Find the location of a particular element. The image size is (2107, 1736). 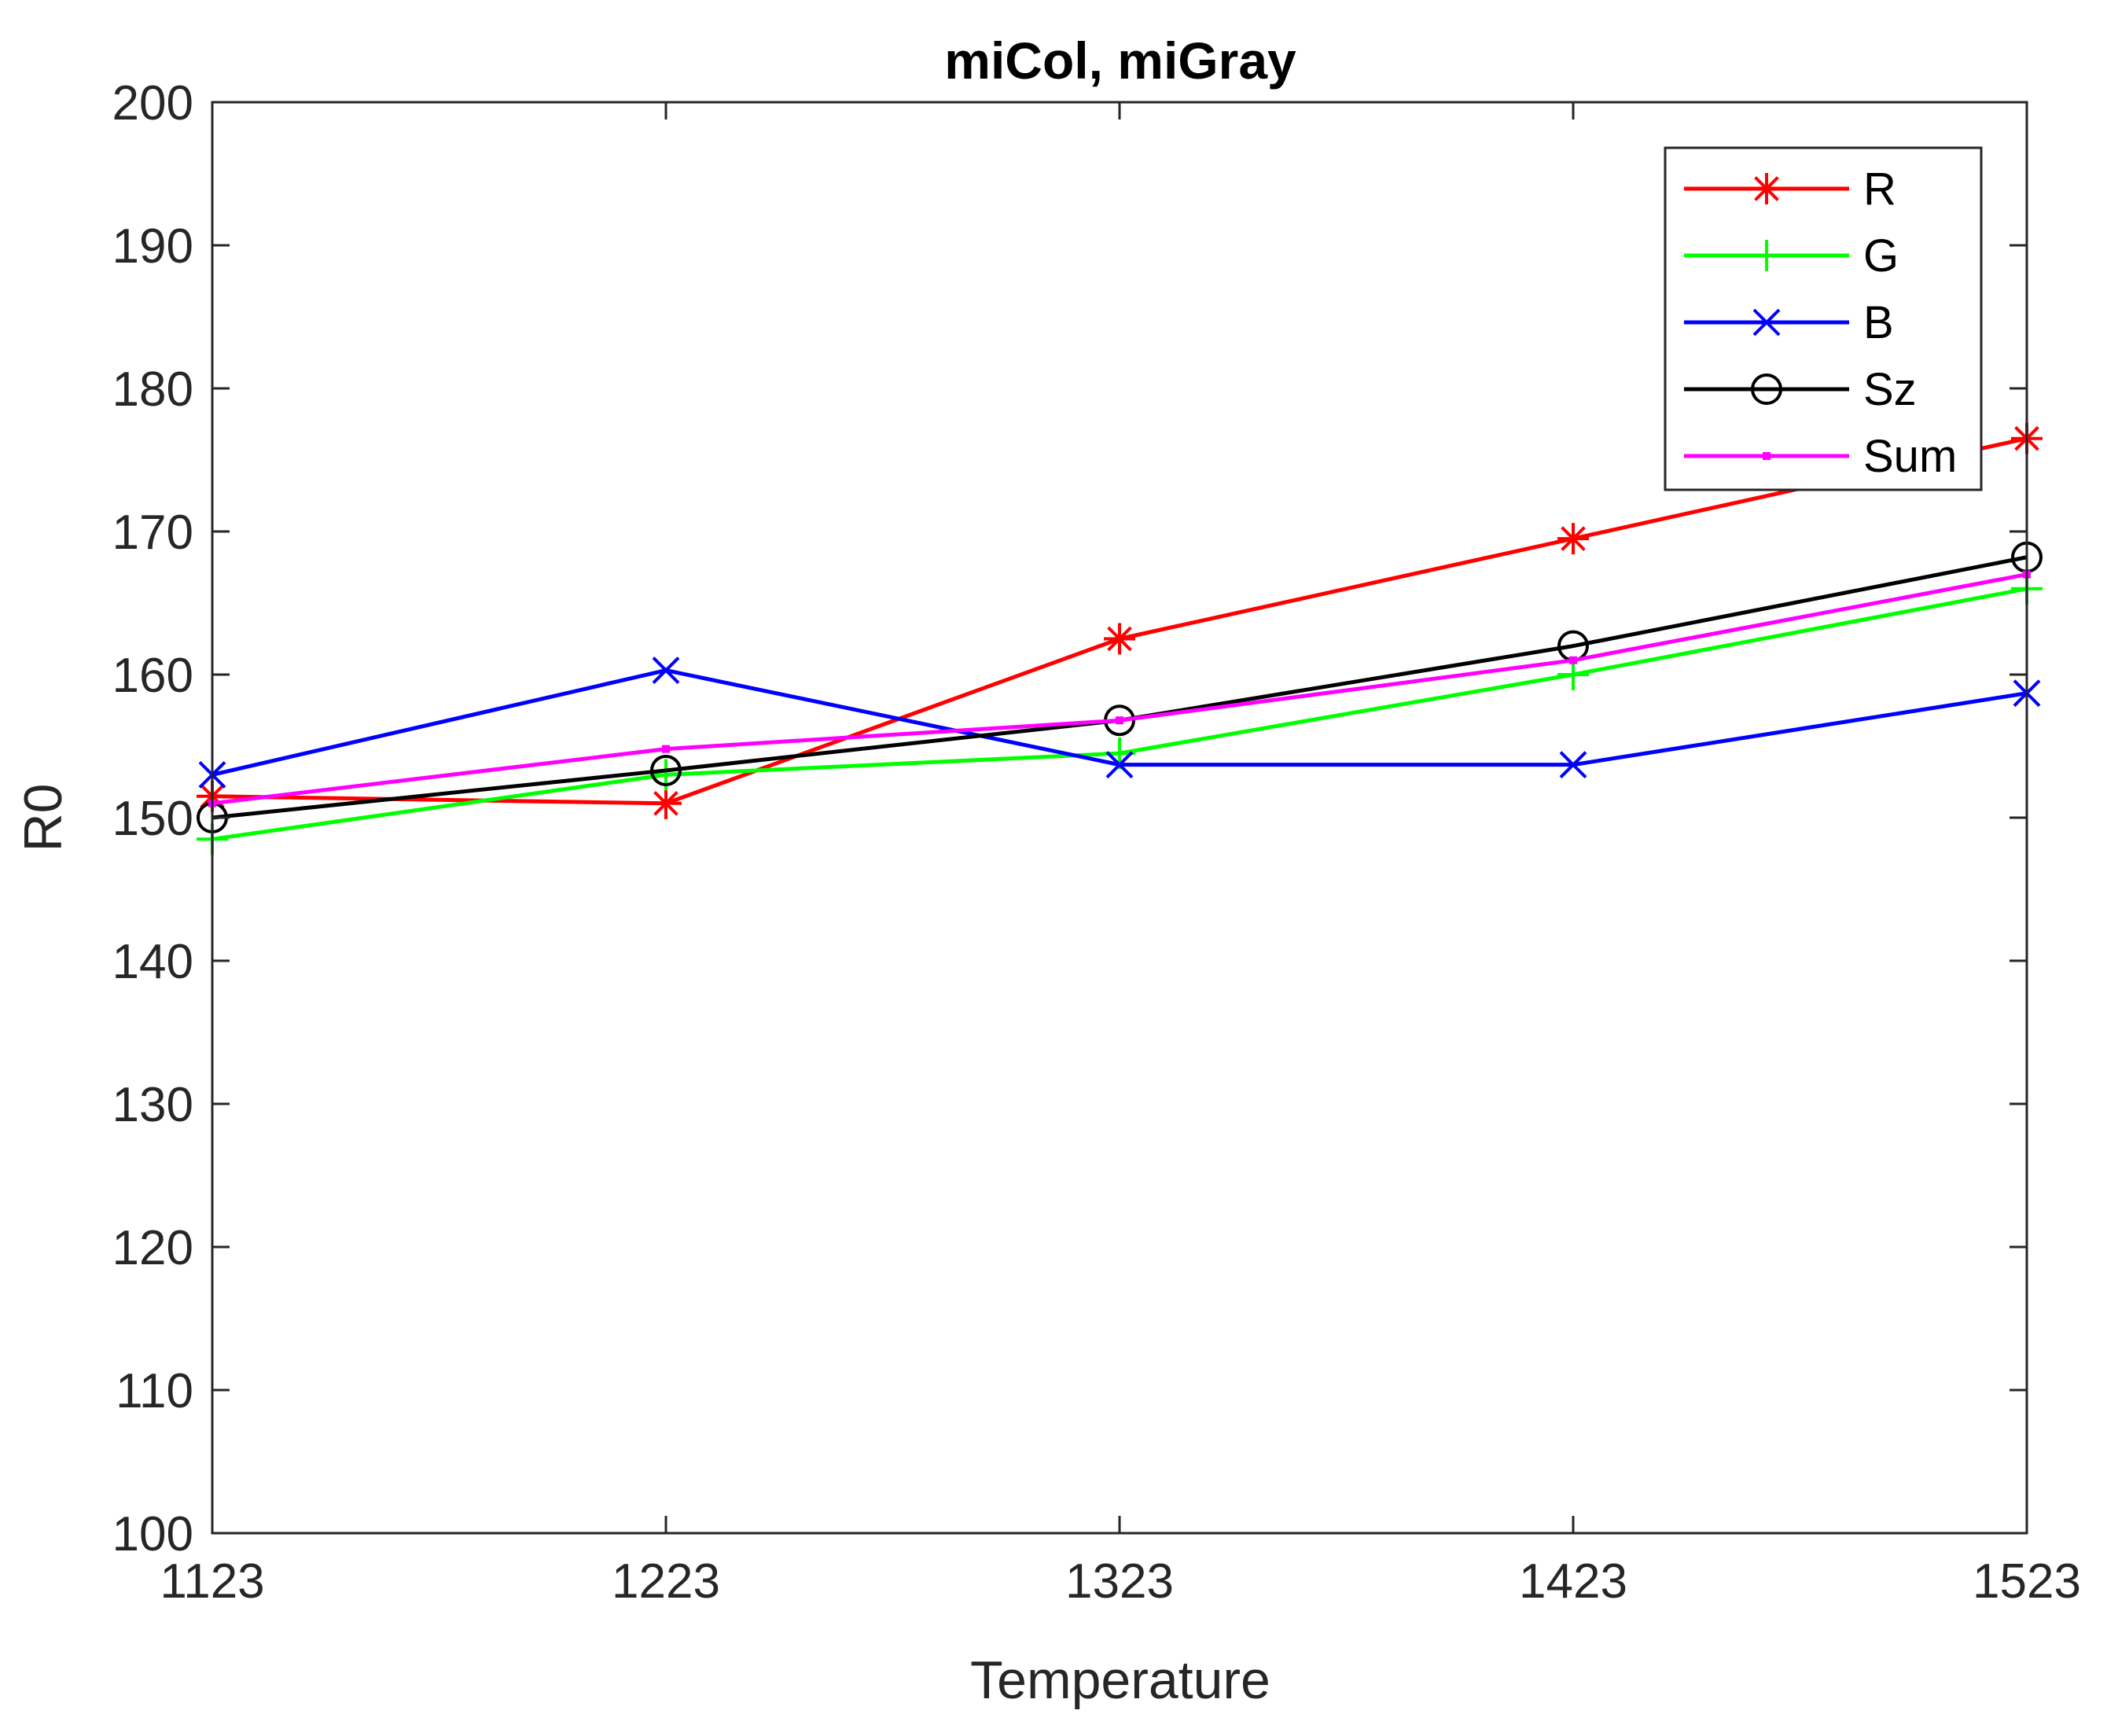

y-tick-label: 120 is located at coordinates (152, 1248).